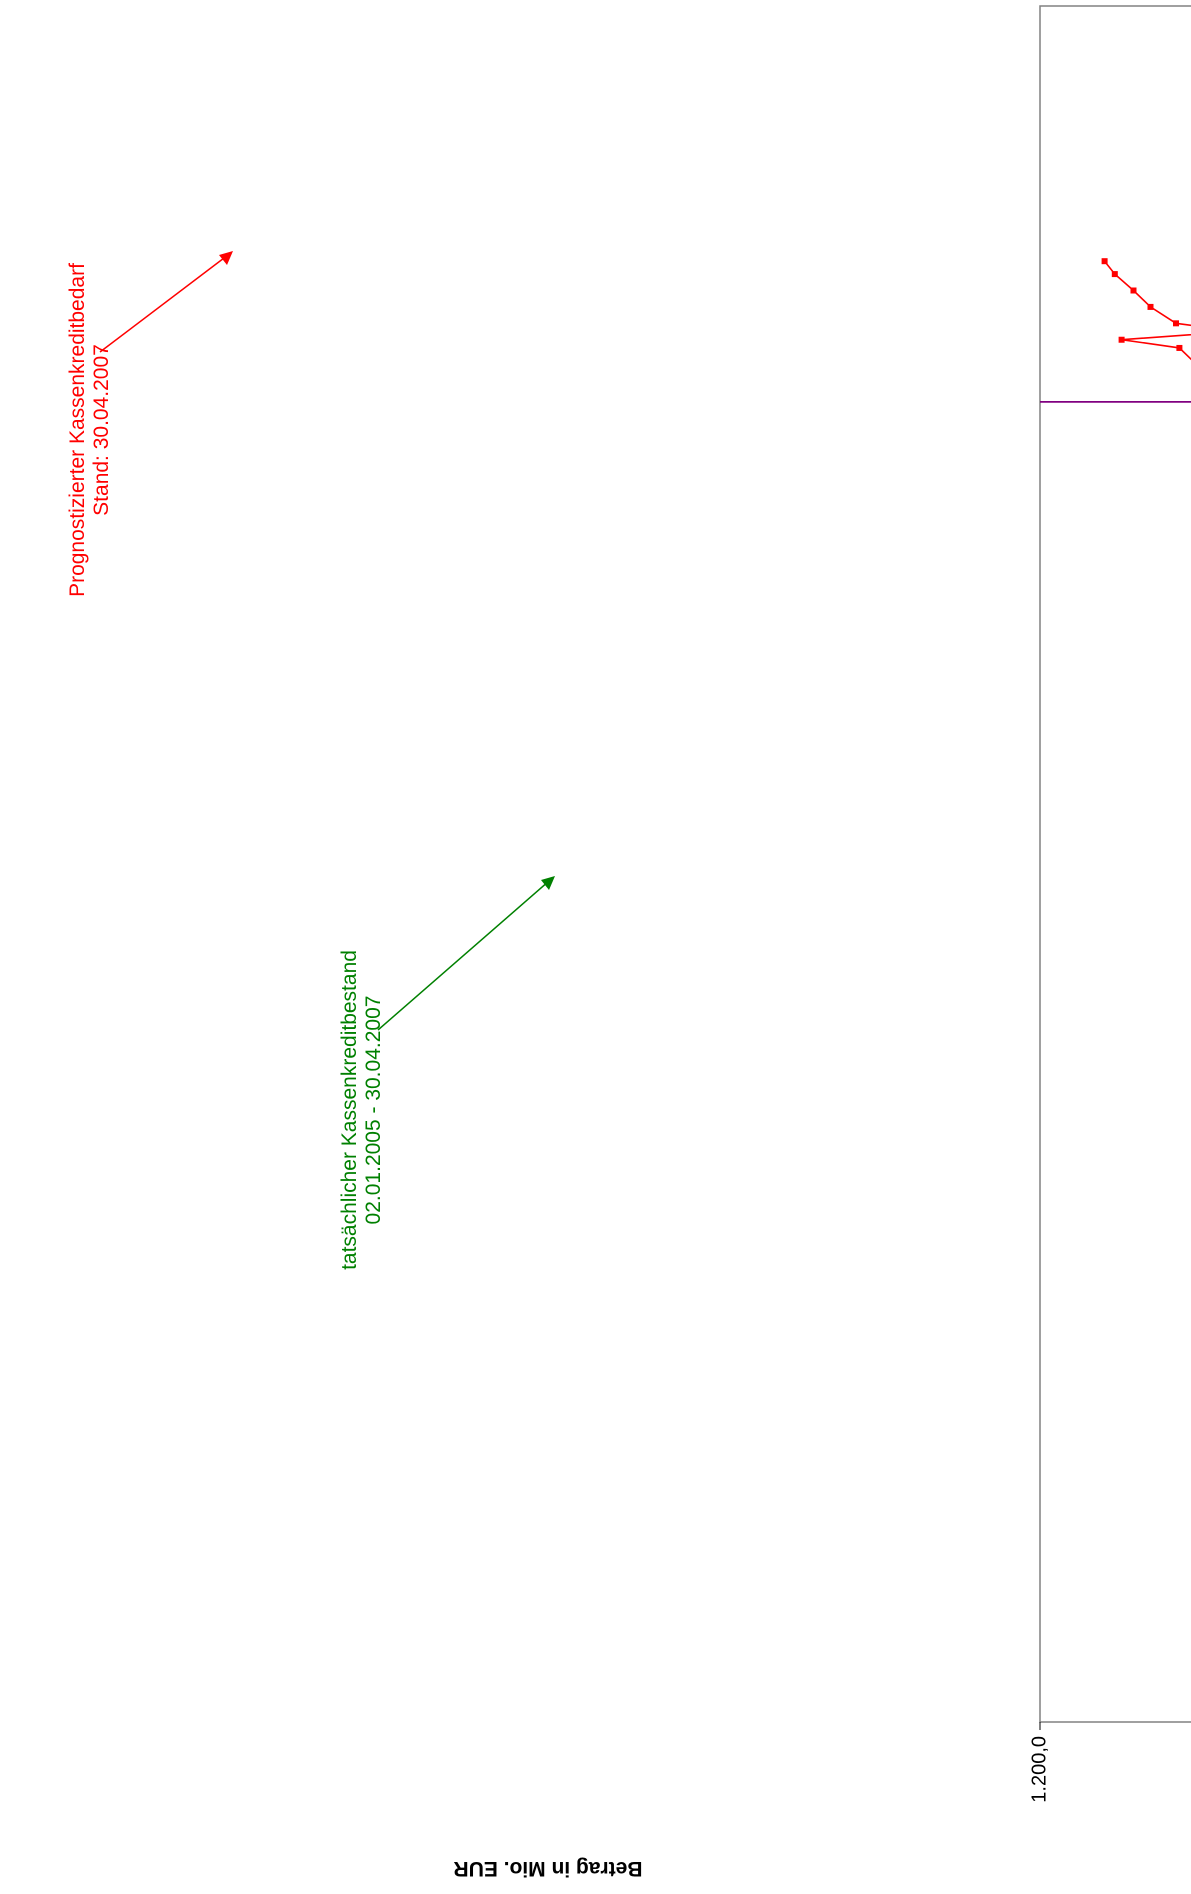 This screenshot has height=1894, width=1191. What do you see at coordinates (548, 883) in the screenshot?
I see `actual-arrowhead` at bounding box center [548, 883].